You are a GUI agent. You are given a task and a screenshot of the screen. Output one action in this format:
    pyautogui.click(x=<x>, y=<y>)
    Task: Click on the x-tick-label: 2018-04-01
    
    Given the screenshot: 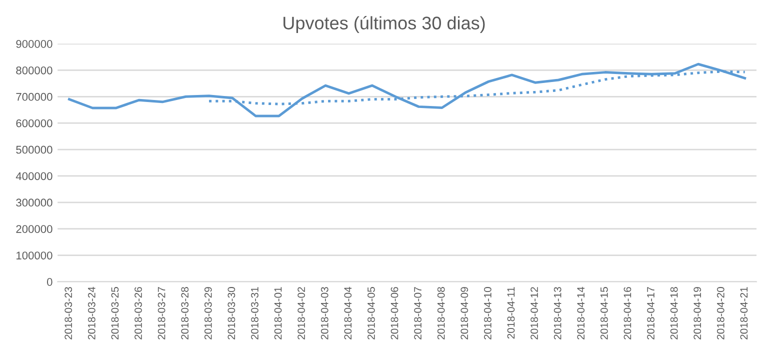 What is the action you would take?
    pyautogui.click(x=278, y=313)
    